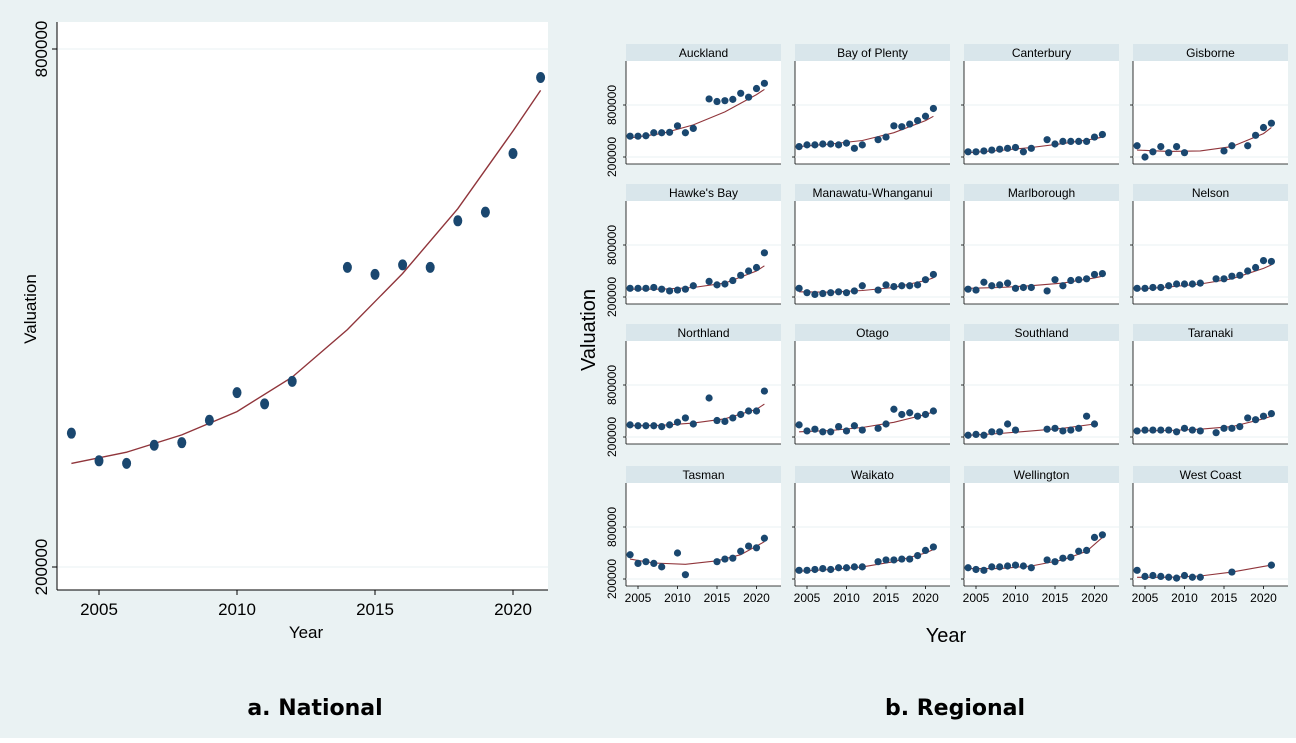  I want to click on facet-gisborne: Gisborne, so click(1209, 104).